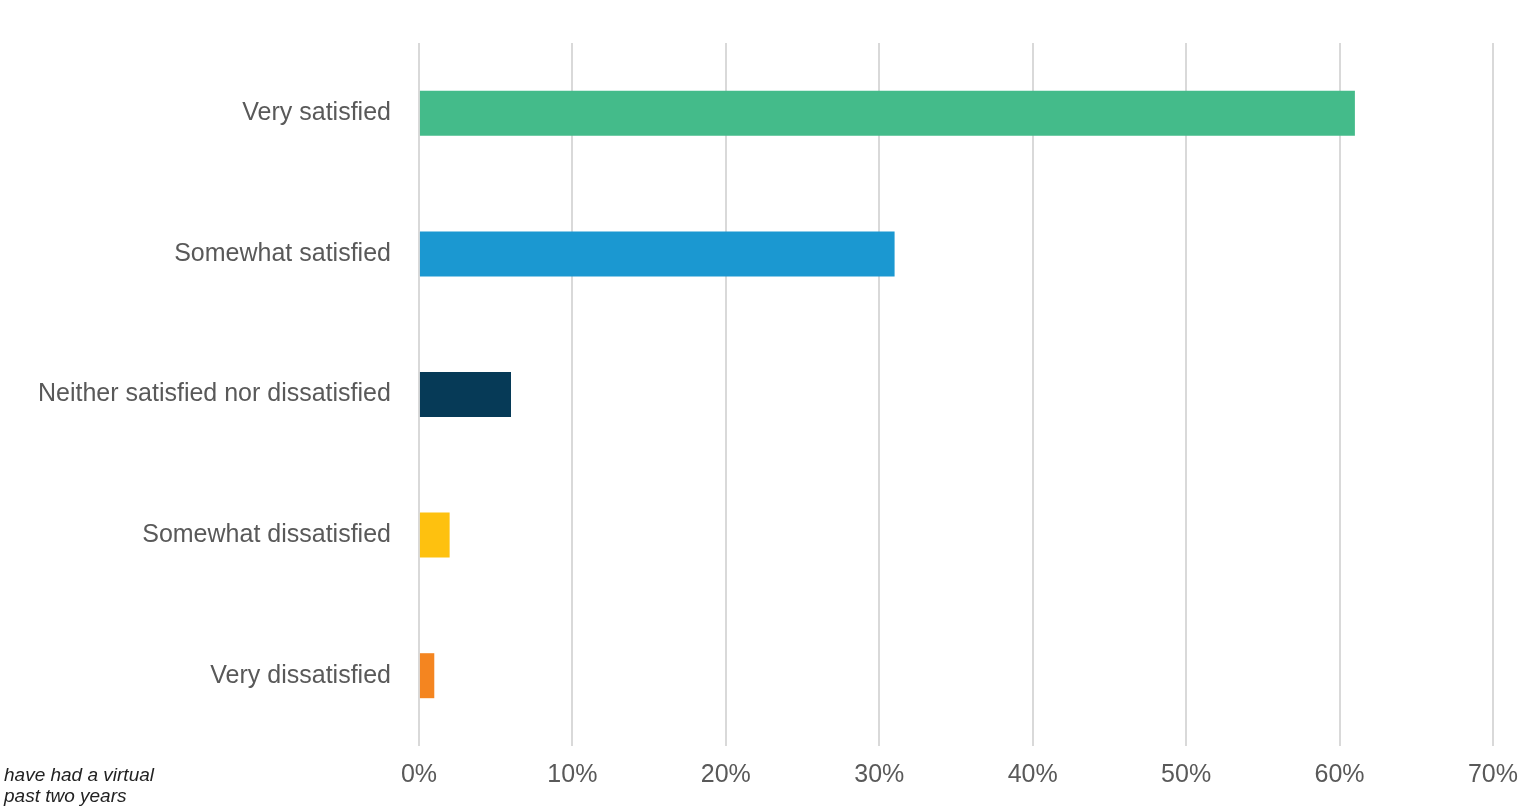  Describe the element at coordinates (79, 785) in the screenshot. I see `text: have had a virtual past two years` at that location.